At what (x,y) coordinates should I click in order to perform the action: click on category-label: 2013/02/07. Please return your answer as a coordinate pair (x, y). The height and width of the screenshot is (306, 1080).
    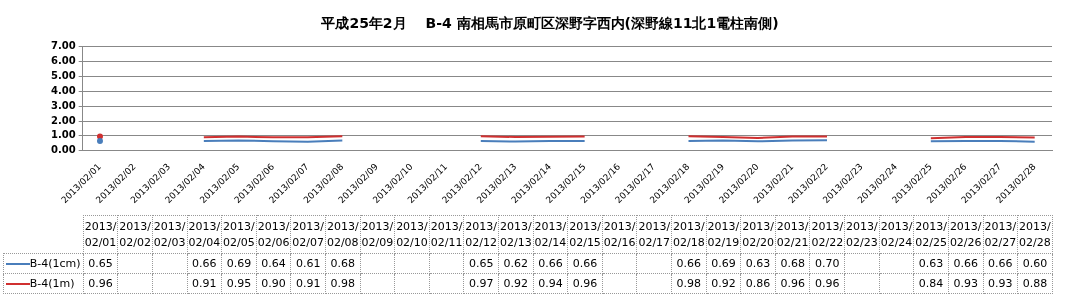
    Looking at the image, I should click on (308, 234).